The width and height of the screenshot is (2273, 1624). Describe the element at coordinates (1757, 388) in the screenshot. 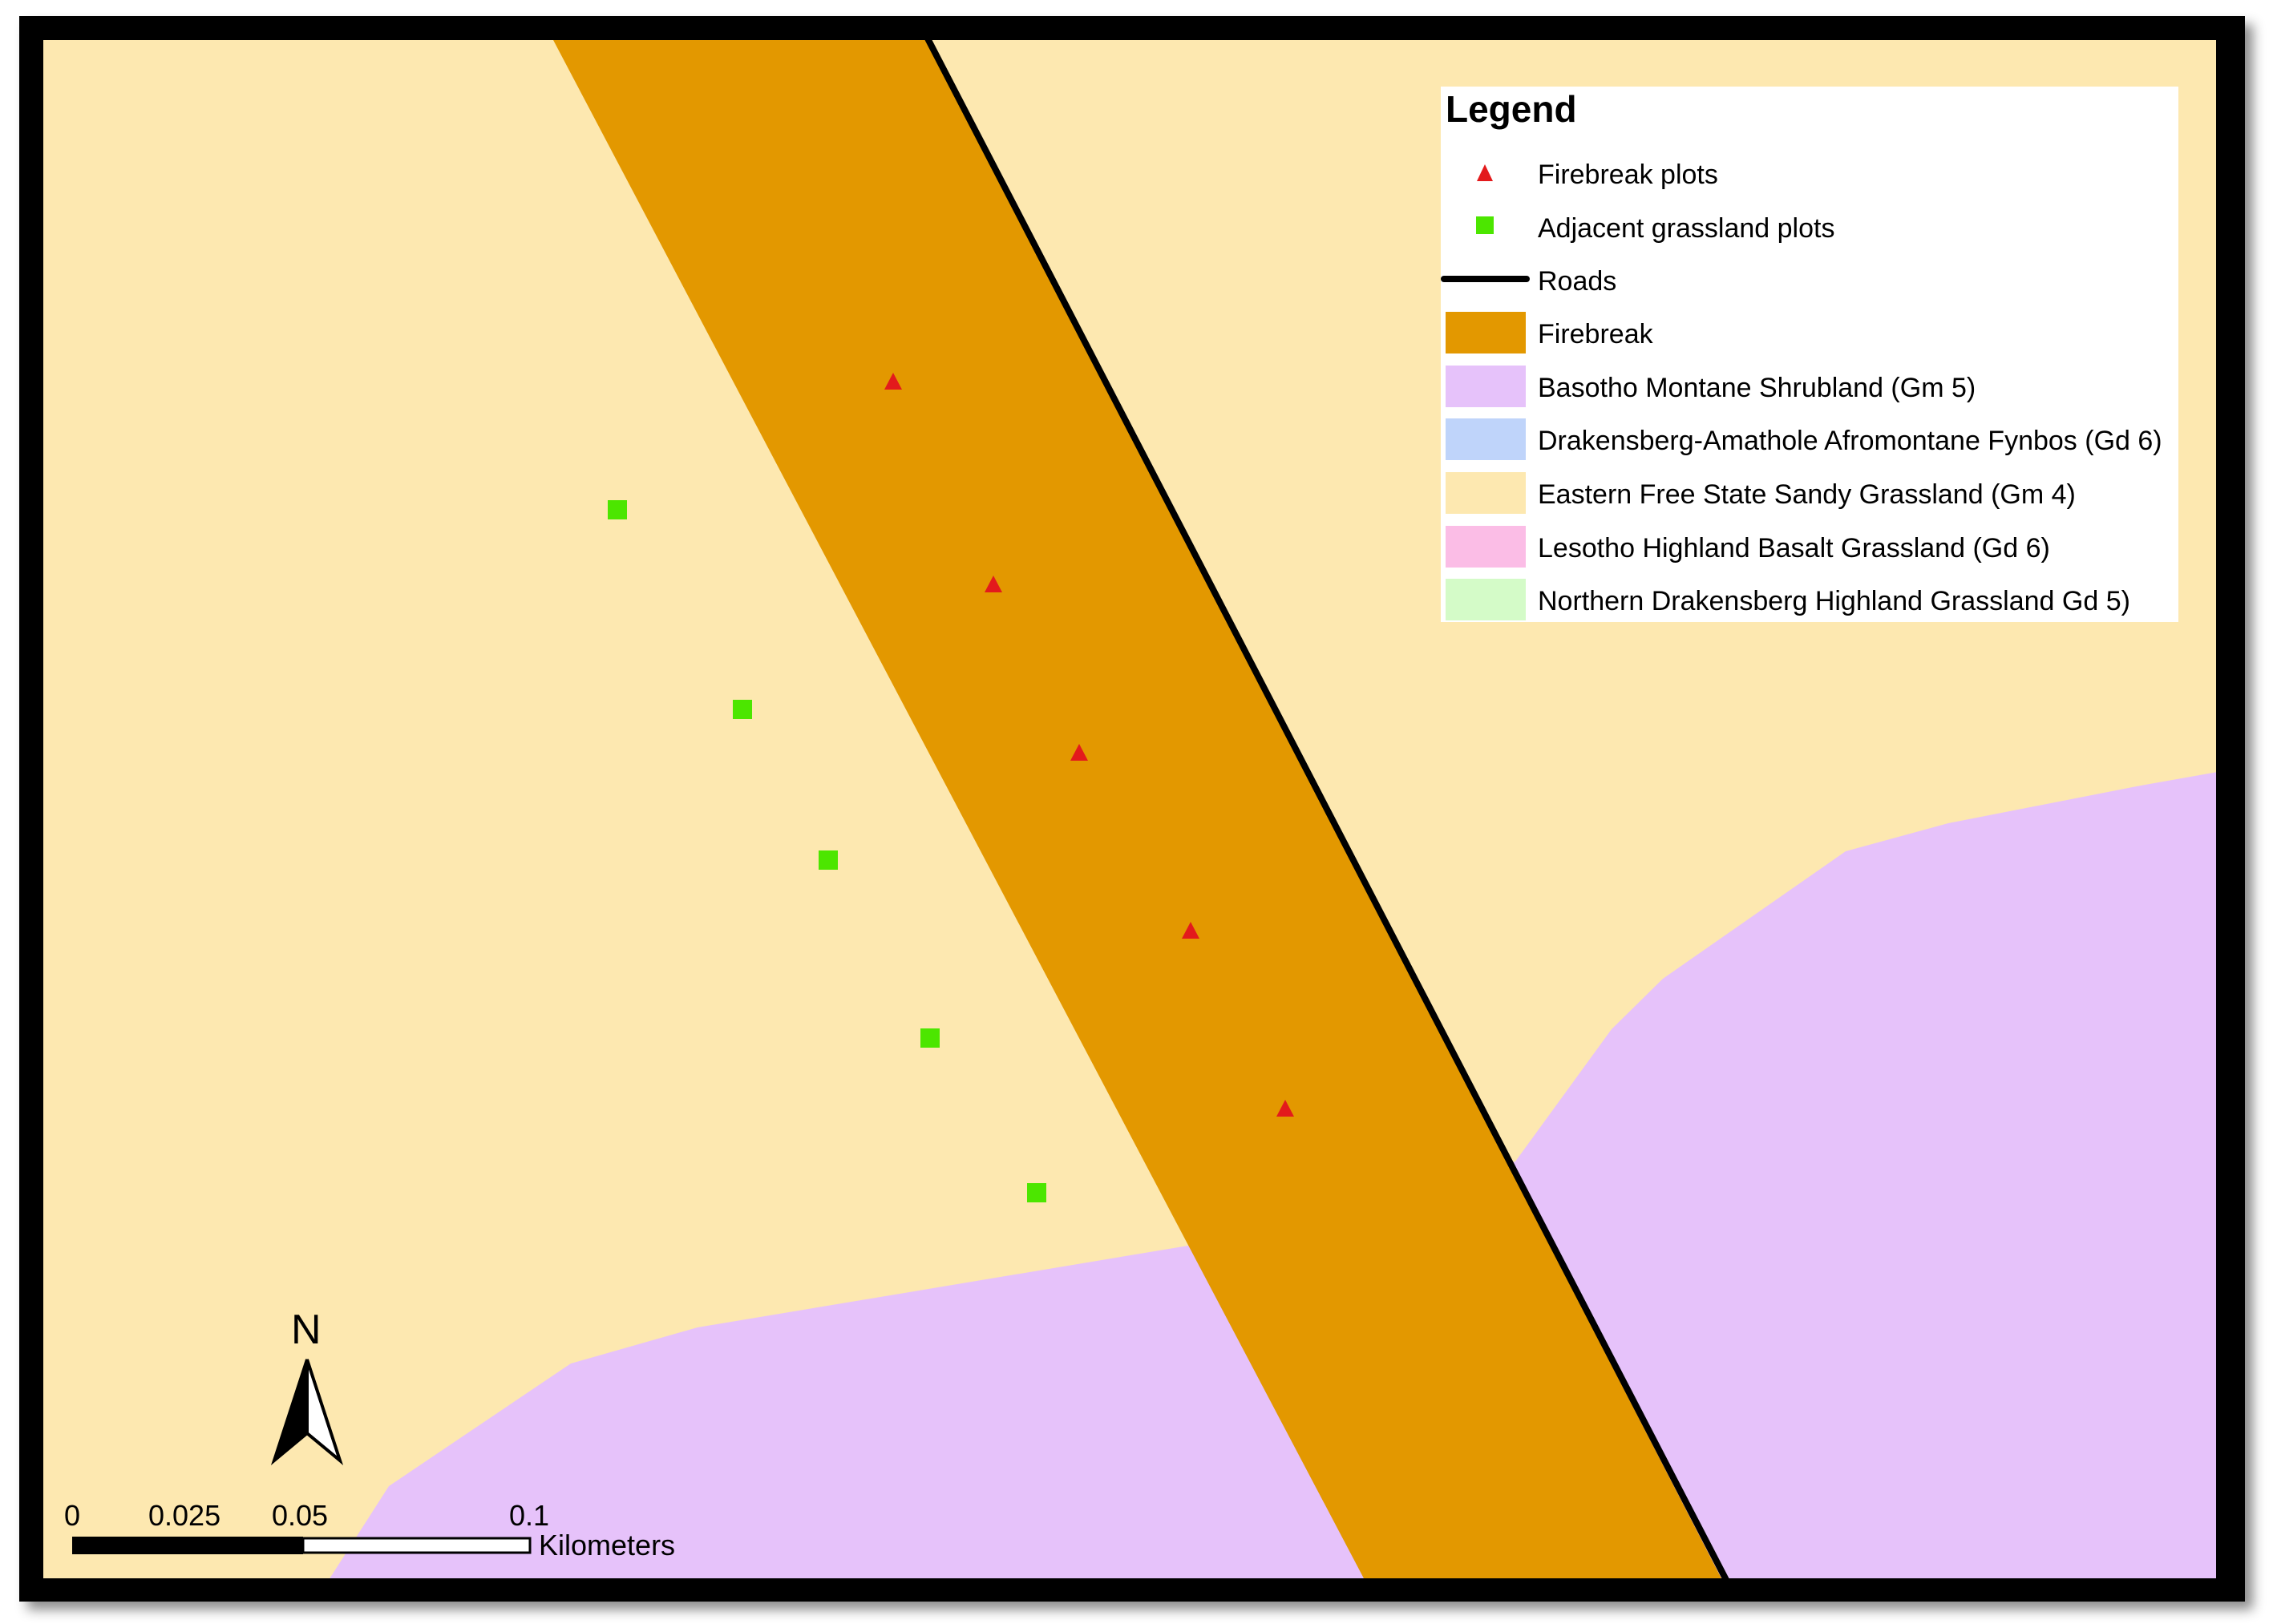

I see `legend-label-basotho-montane-shrubland: Basotho Montane Shrubland (Gm 5)` at that location.